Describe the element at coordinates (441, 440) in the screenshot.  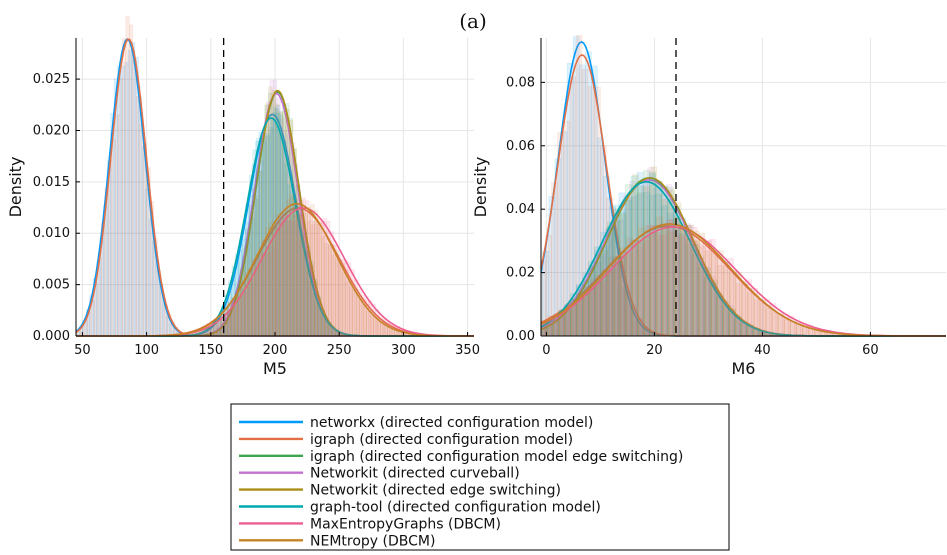
I see `legend-label: igraph (directed configuration model)` at that location.